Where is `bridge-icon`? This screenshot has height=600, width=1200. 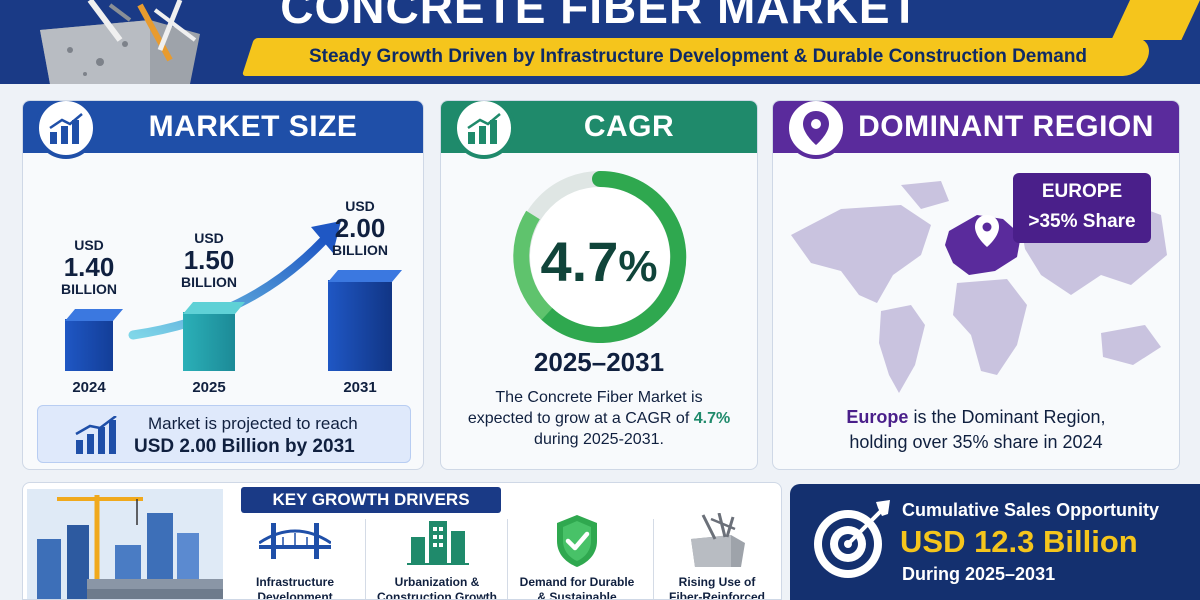
bridge-icon is located at coordinates (295, 541).